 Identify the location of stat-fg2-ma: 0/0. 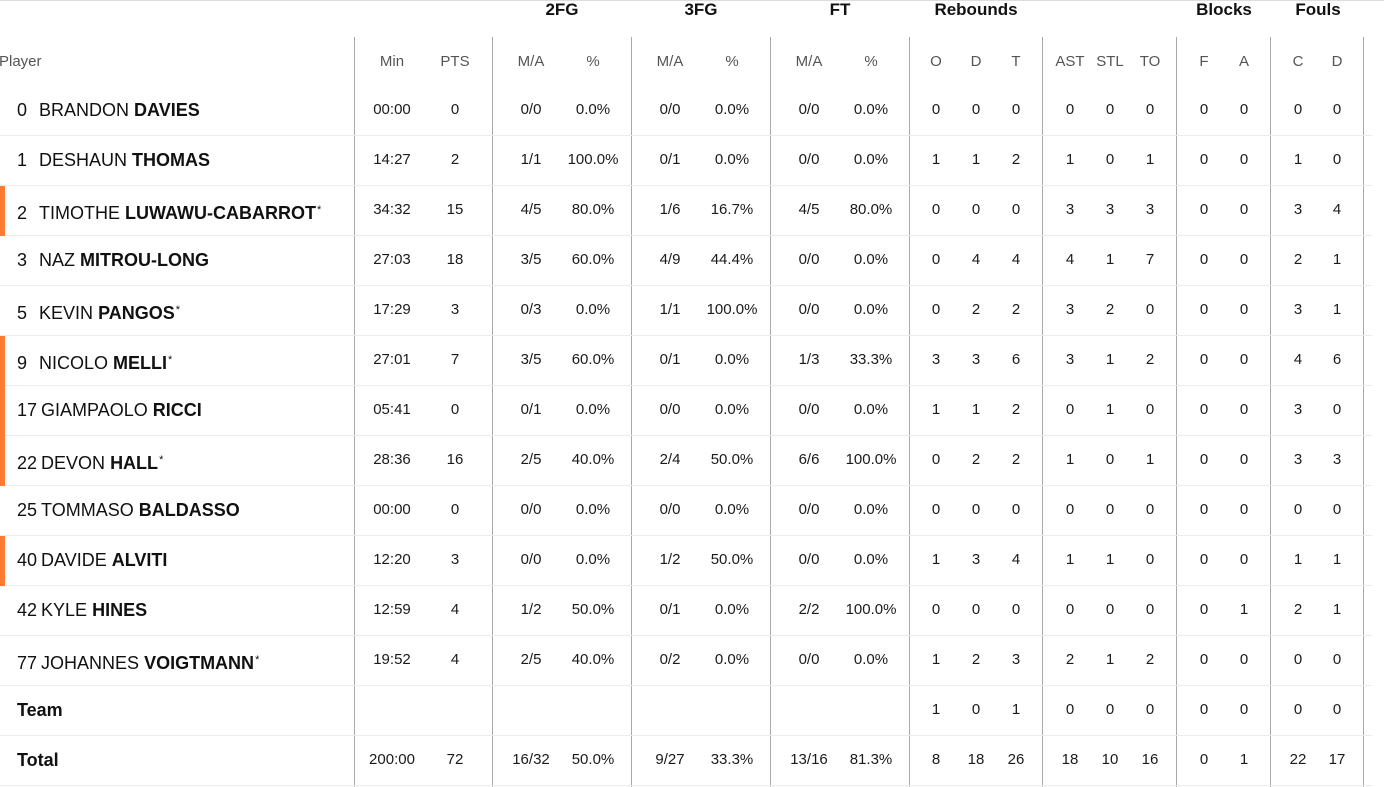
(531, 509).